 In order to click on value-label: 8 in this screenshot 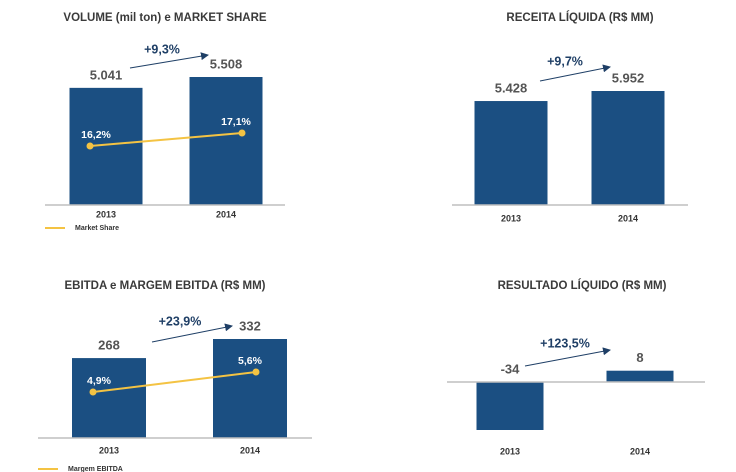, I will do `click(639, 357)`.